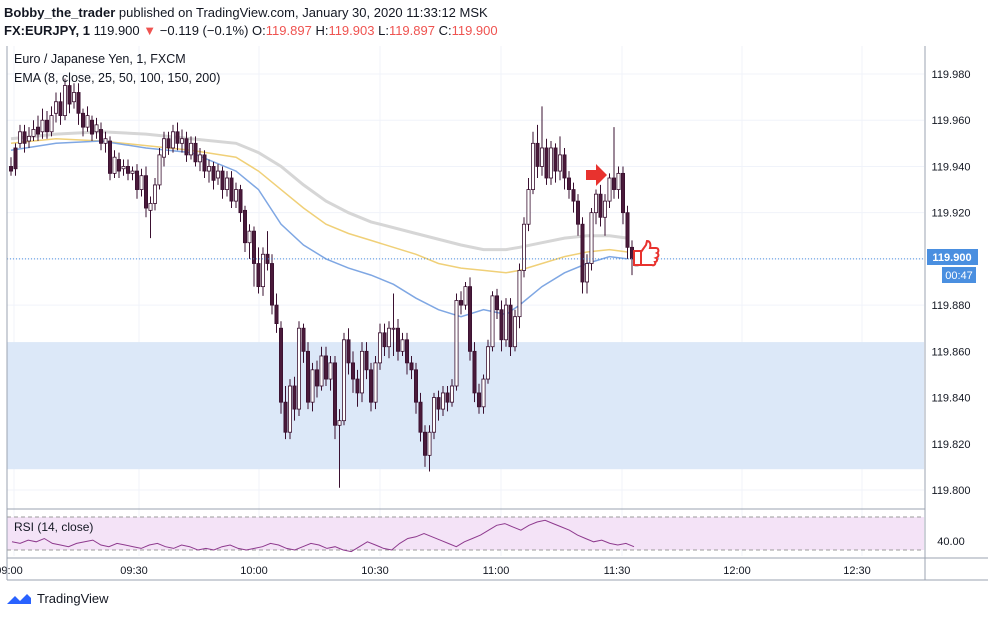 This screenshot has width=988, height=618. What do you see at coordinates (737, 571) in the screenshot?
I see `x-tick-label: 12:00` at bounding box center [737, 571].